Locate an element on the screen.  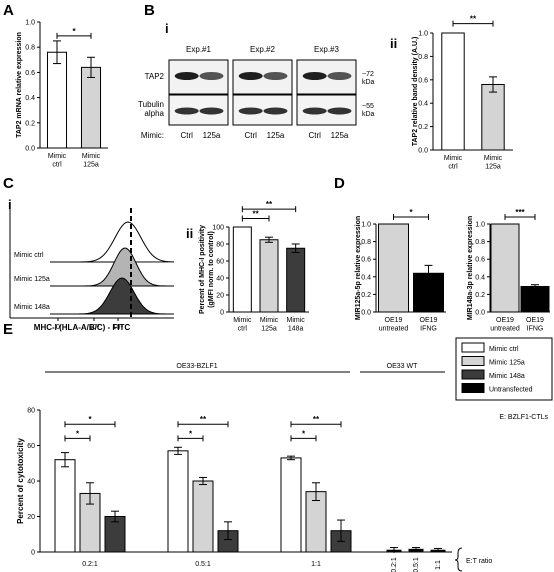
legend-label: Untransfected is located at coordinates (511, 390).